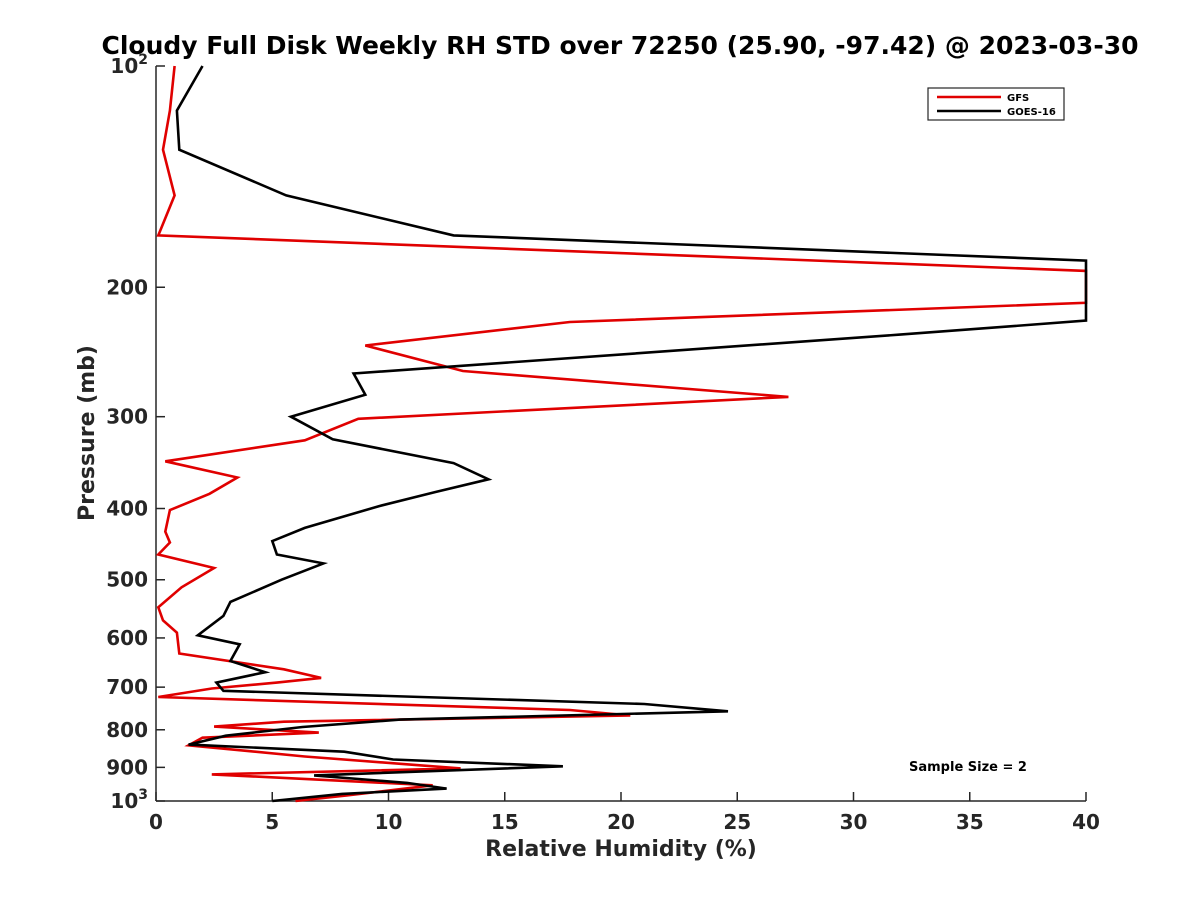  What do you see at coordinates (127, 287) in the screenshot?
I see `y-tick-label: 200` at bounding box center [127, 287].